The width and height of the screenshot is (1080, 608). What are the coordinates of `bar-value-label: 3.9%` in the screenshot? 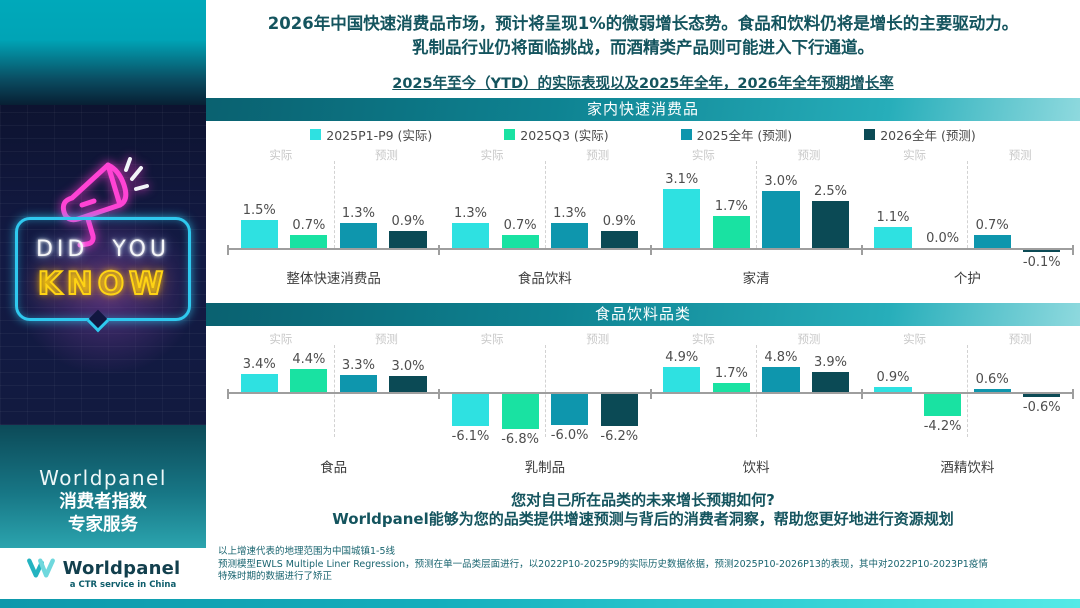 It's located at (830, 362).